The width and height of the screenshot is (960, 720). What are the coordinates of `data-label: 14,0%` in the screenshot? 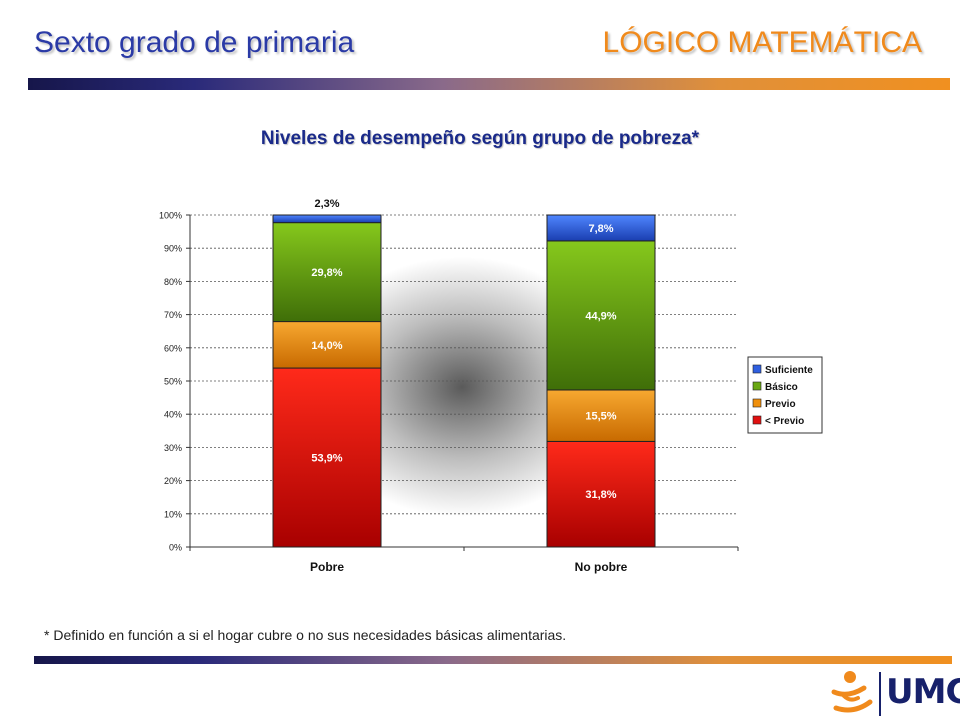 It's located at (326, 346).